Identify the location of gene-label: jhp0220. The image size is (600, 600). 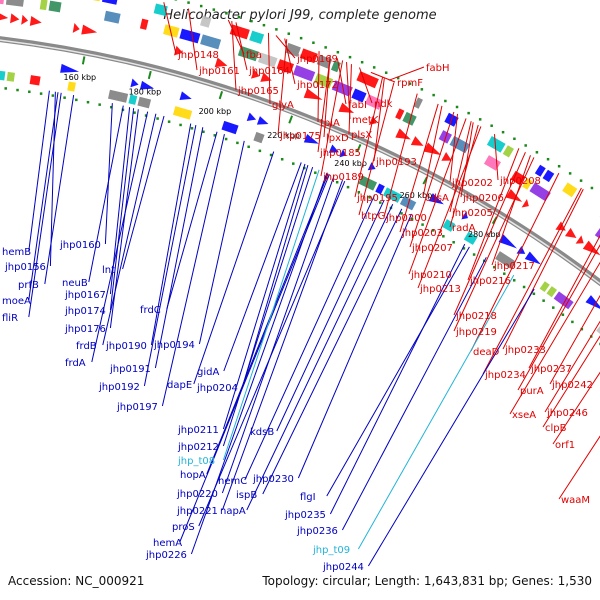
(197, 494).